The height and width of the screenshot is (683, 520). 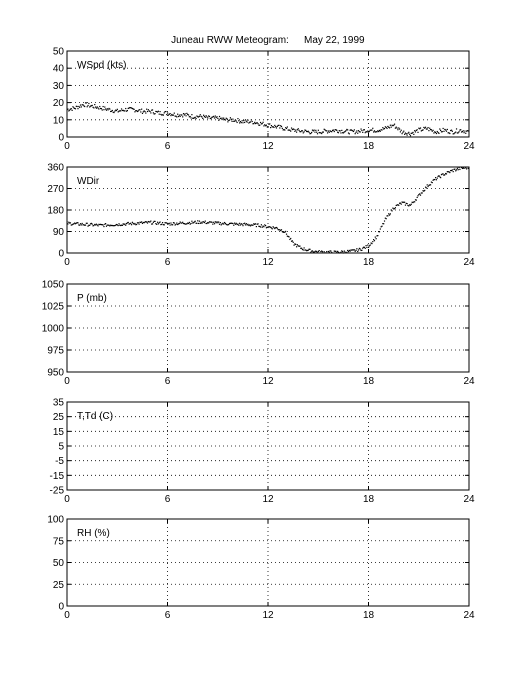 What do you see at coordinates (268, 499) in the screenshot?
I see `x-tick-label-temp: 12` at bounding box center [268, 499].